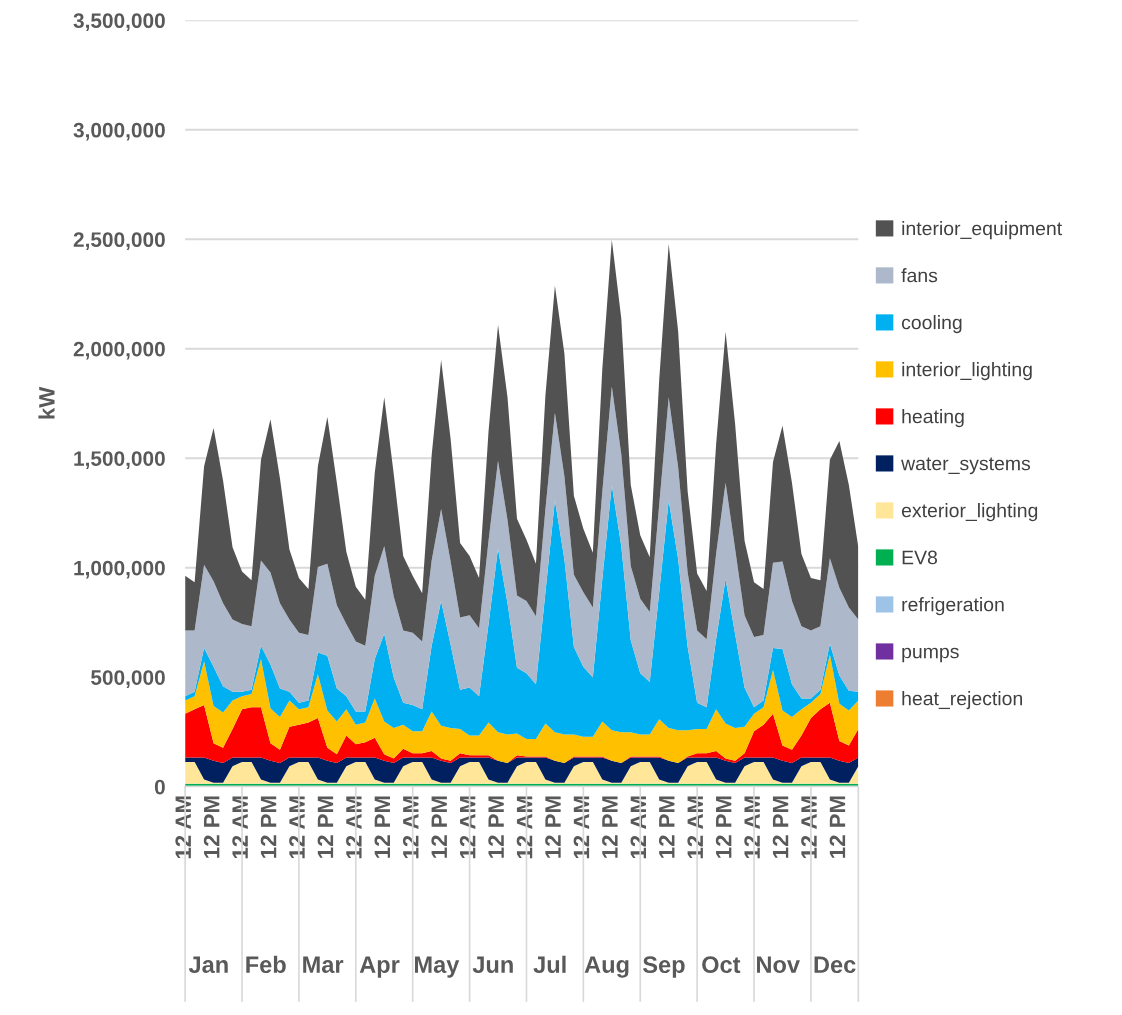 Image resolution: width=1122 pixels, height=1015 pixels. I want to click on text: Mar, so click(323, 965).